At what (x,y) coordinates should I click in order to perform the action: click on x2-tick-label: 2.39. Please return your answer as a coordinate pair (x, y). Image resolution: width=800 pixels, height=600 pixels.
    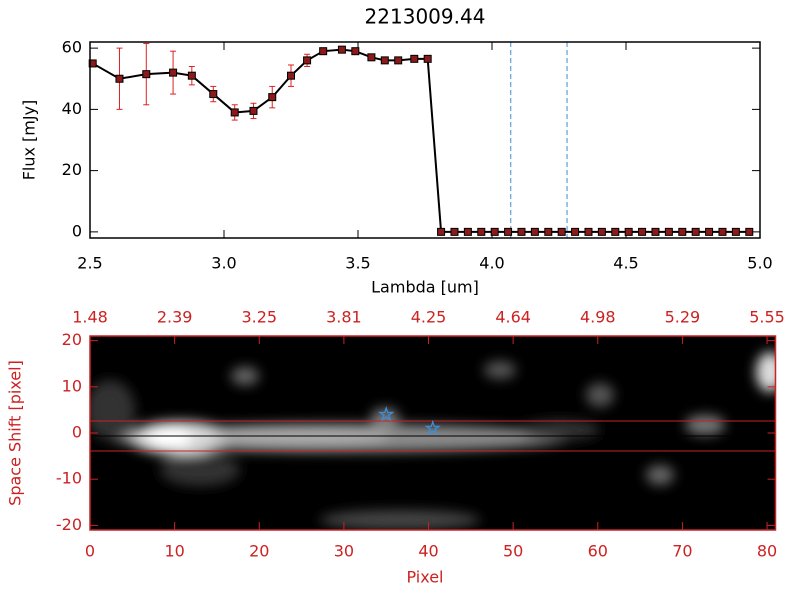
    Looking at the image, I should click on (175, 317).